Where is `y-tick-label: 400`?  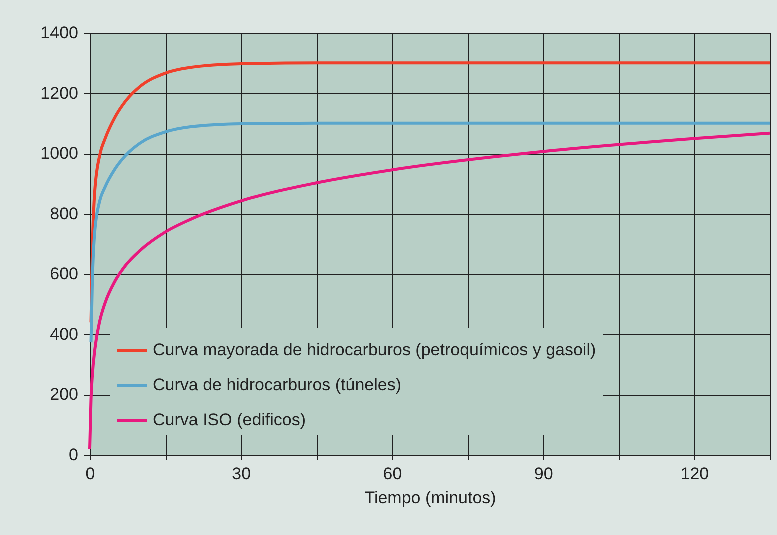 y-tick-label: 400 is located at coordinates (64, 334).